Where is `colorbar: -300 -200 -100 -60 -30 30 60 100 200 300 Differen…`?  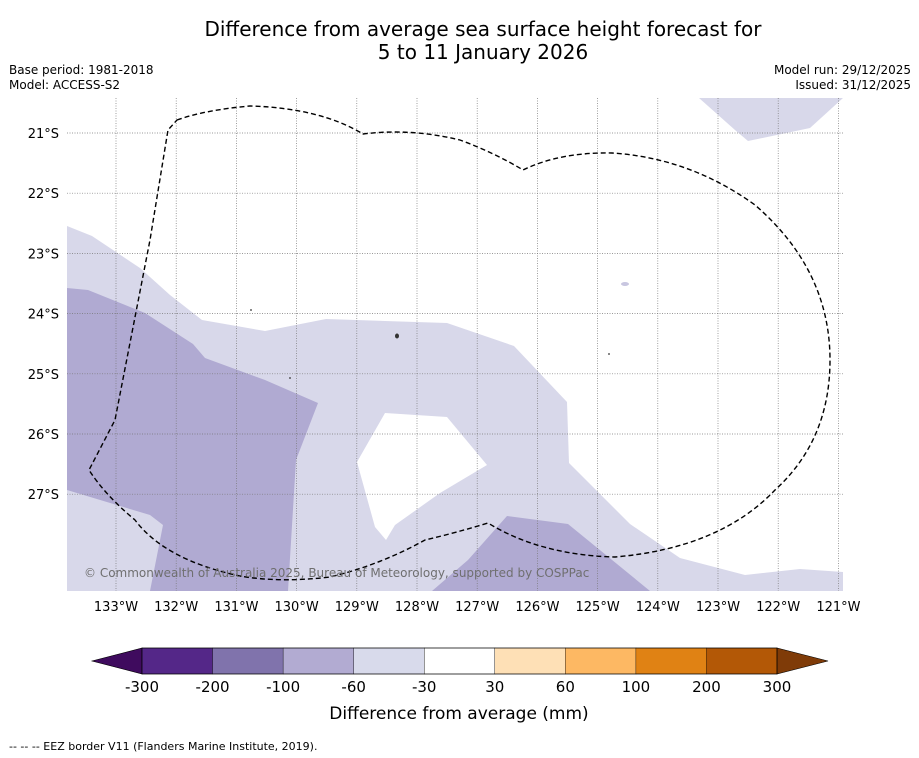
colorbar: -300 -200 -100 -60 -30 30 60 100 200 300 Differen… is located at coordinates (459, 685).